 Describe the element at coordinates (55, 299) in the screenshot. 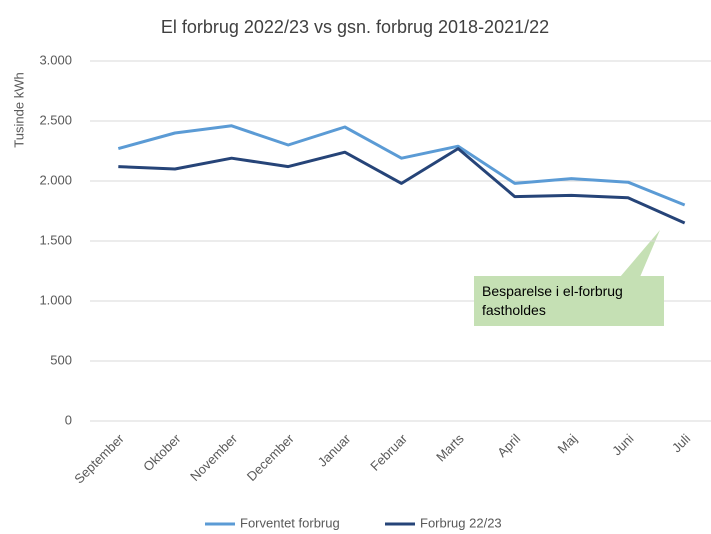

I see `y-tick-label: 1.000` at that location.